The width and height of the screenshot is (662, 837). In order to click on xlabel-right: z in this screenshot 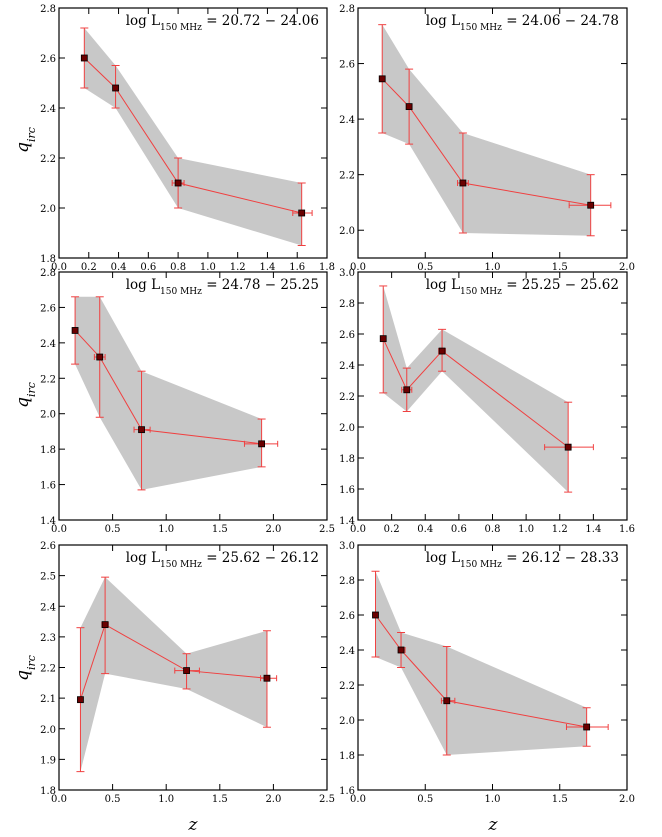, I will do `click(493, 825)`.